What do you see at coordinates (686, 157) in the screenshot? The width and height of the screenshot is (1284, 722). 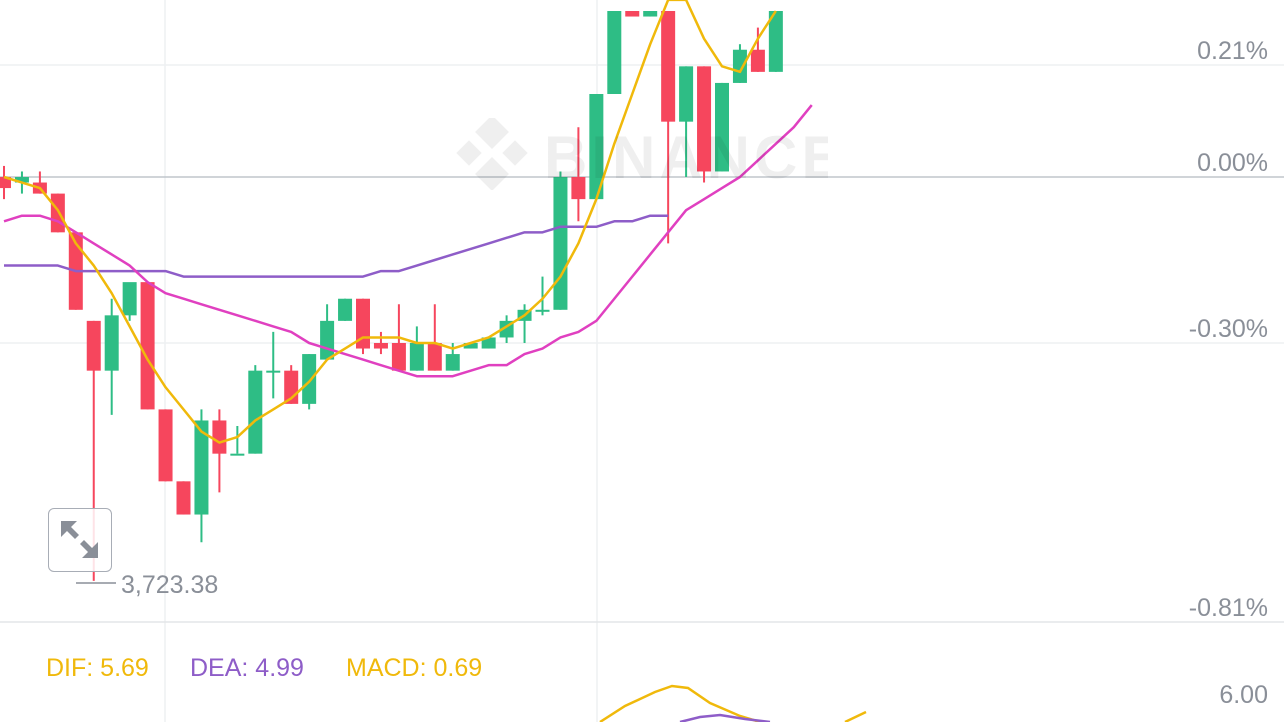 I see `watermark-text: BINANCE` at bounding box center [686, 157].